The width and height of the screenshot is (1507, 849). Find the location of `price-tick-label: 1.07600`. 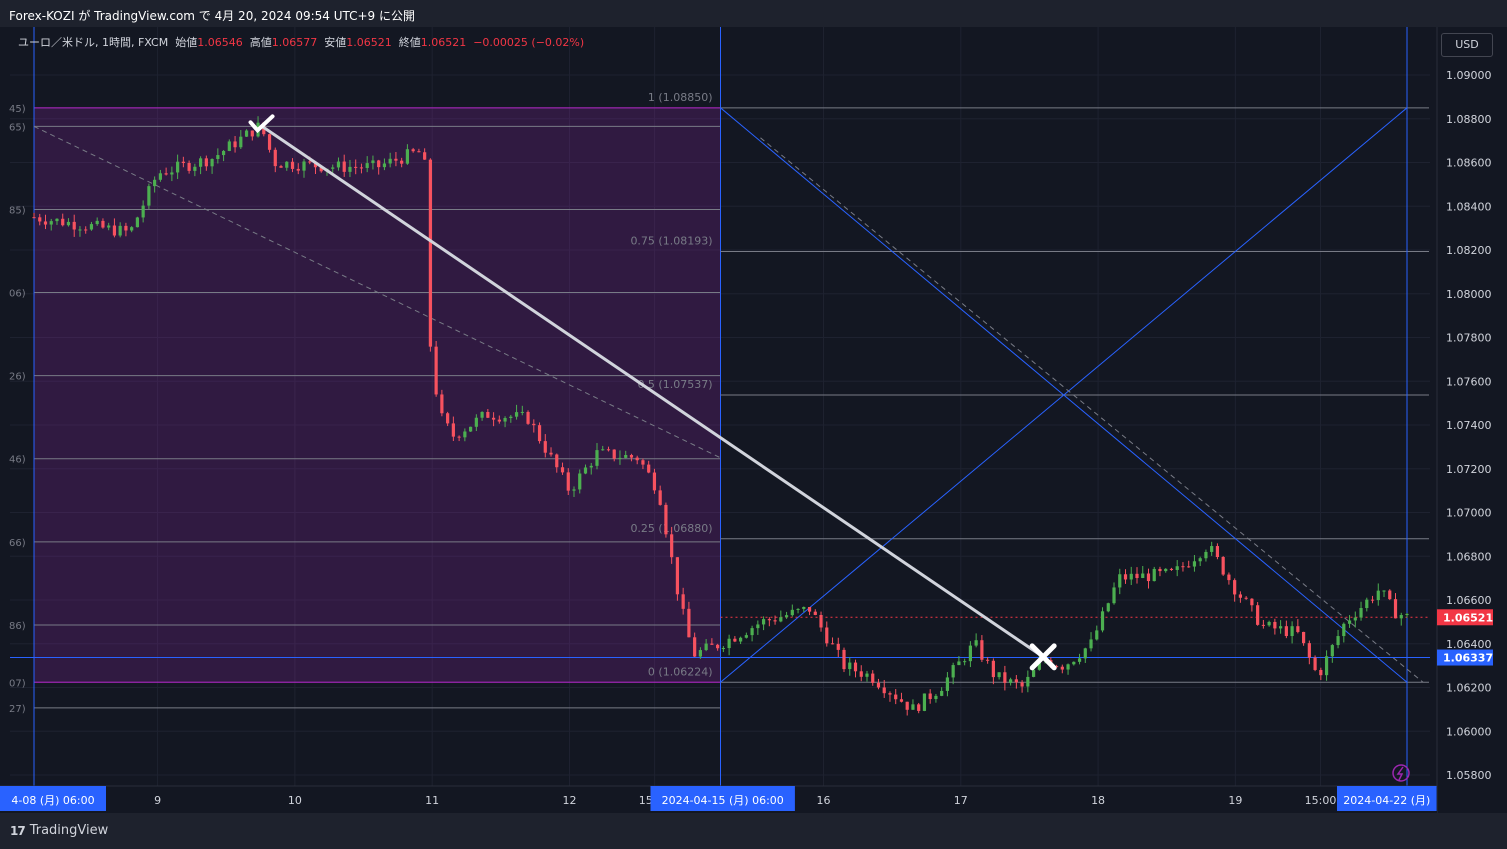

price-tick-label: 1.07600 is located at coordinates (1469, 381).